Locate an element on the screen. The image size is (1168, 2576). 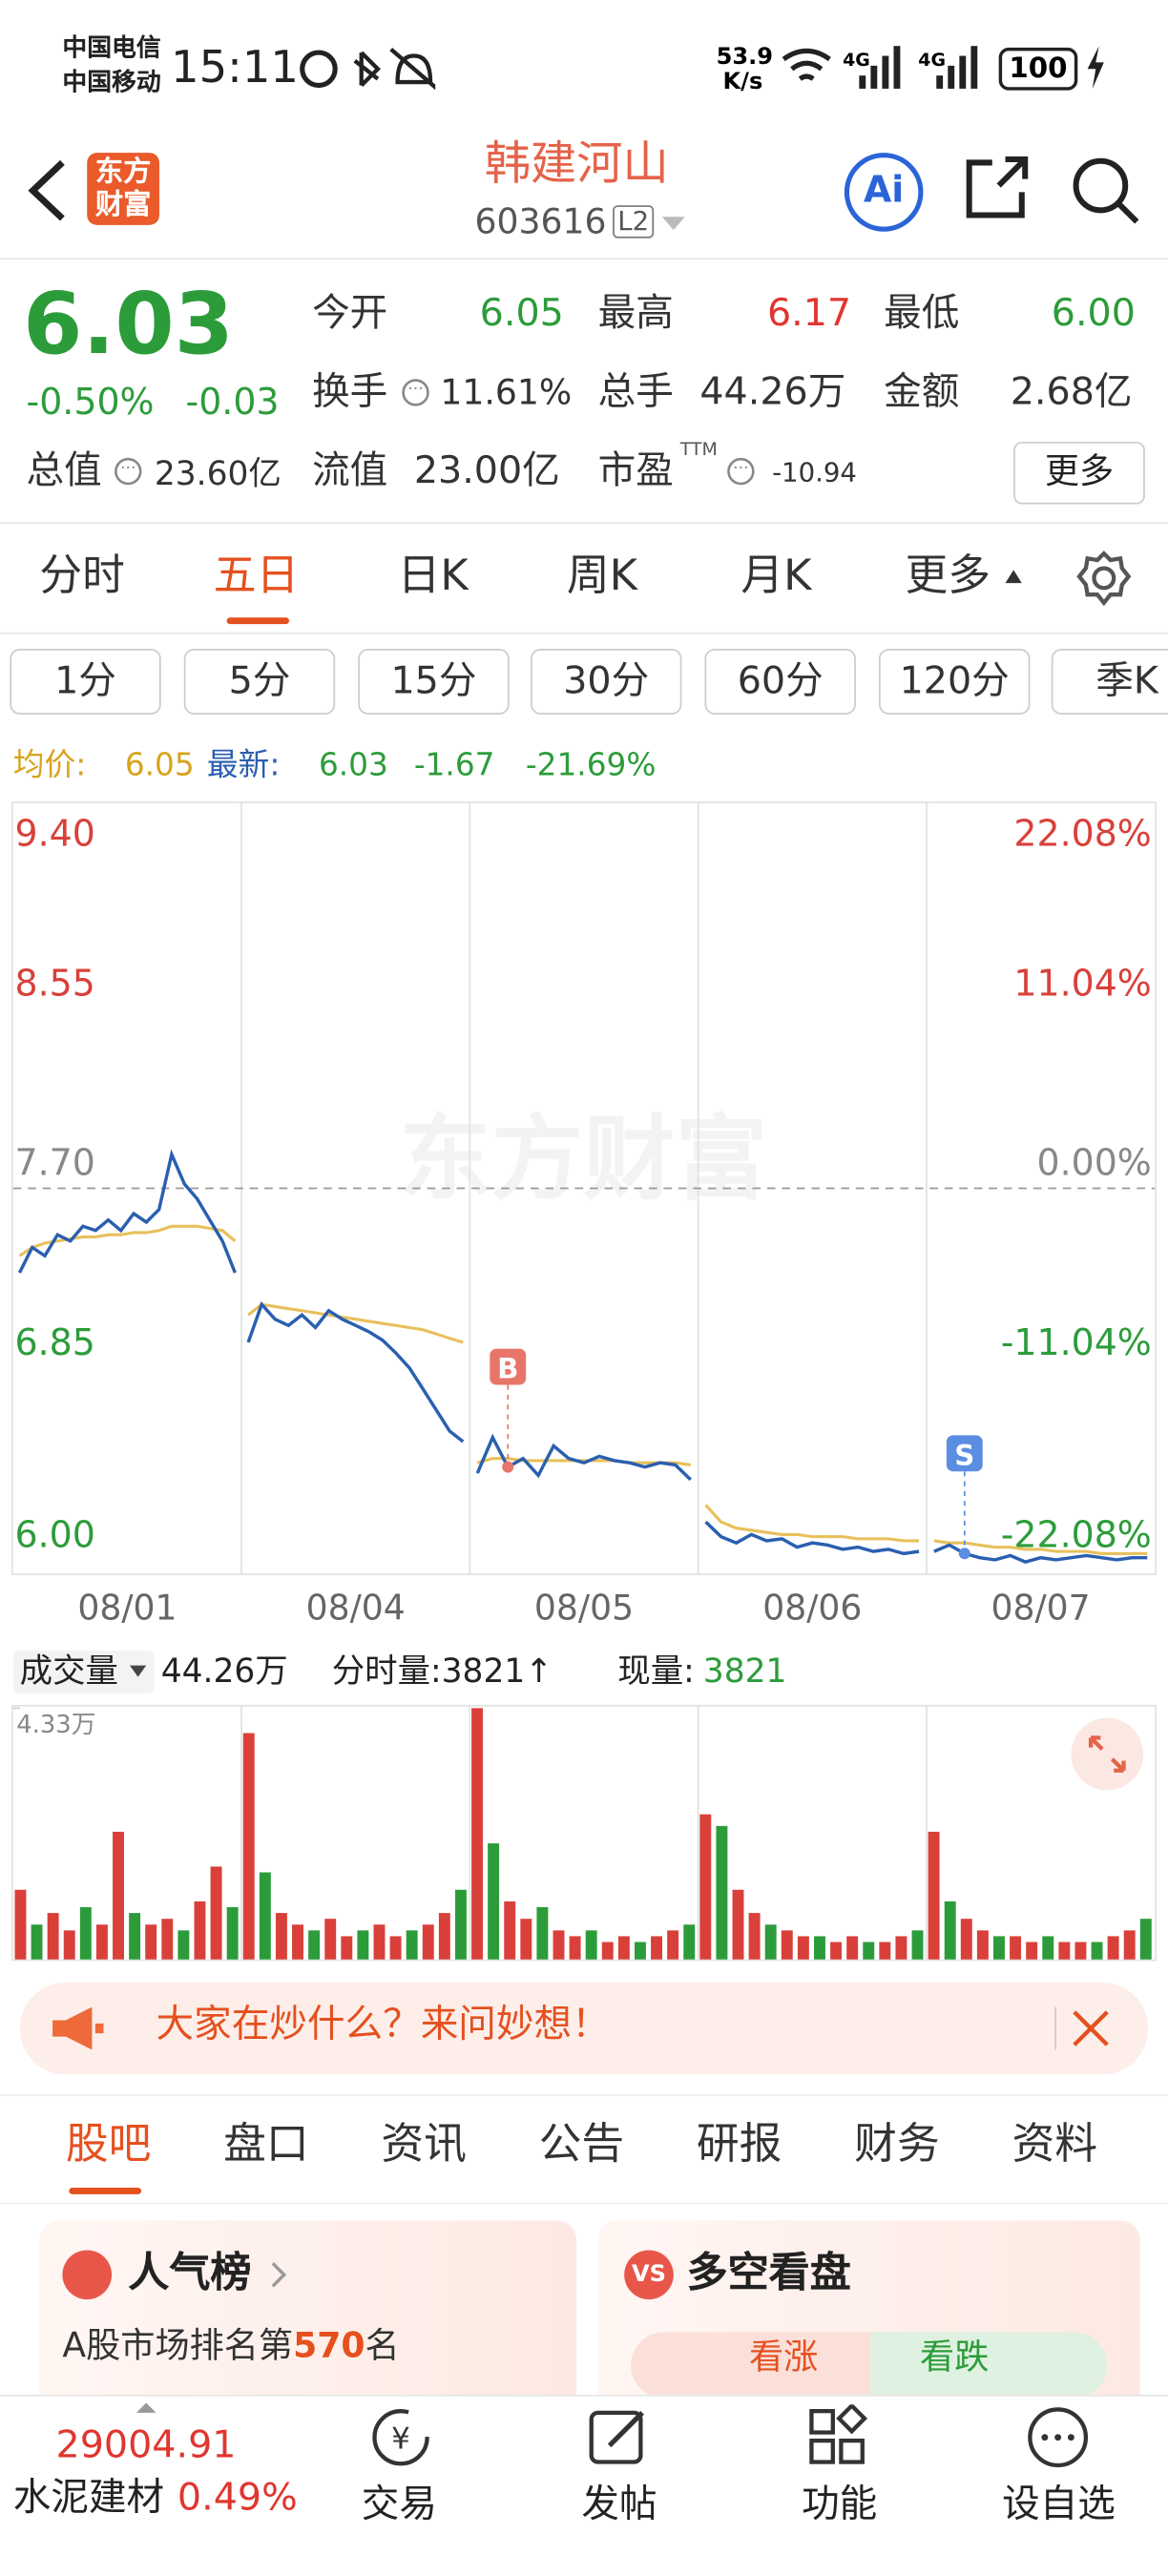
change-pct: -21.69% is located at coordinates (591, 765).